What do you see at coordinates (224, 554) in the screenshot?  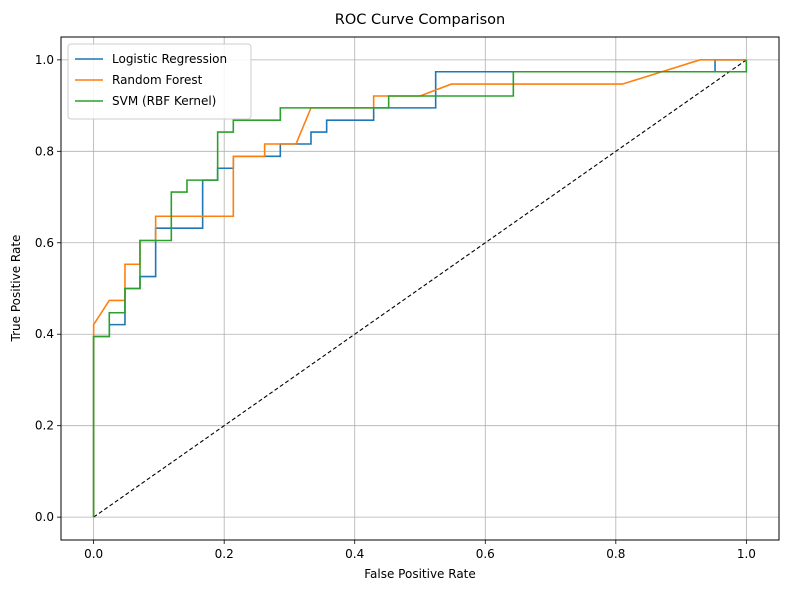 I see `x-tick-label: 0.2` at bounding box center [224, 554].